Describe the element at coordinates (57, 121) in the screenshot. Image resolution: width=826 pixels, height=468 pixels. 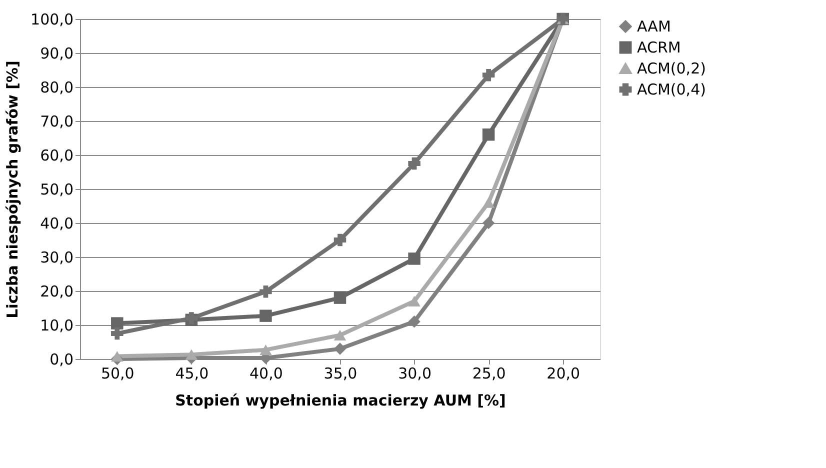
I see `y-tick-label: 70,0` at that location.